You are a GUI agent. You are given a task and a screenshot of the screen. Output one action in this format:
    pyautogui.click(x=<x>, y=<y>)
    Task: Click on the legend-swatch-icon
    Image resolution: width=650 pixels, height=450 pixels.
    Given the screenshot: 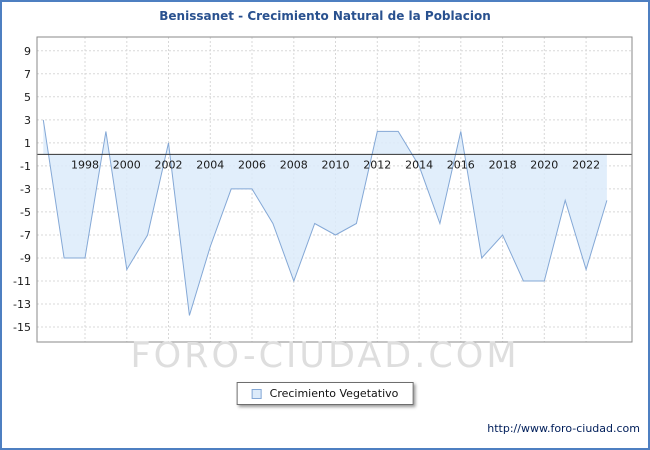 What is the action you would take?
    pyautogui.click(x=256, y=393)
    